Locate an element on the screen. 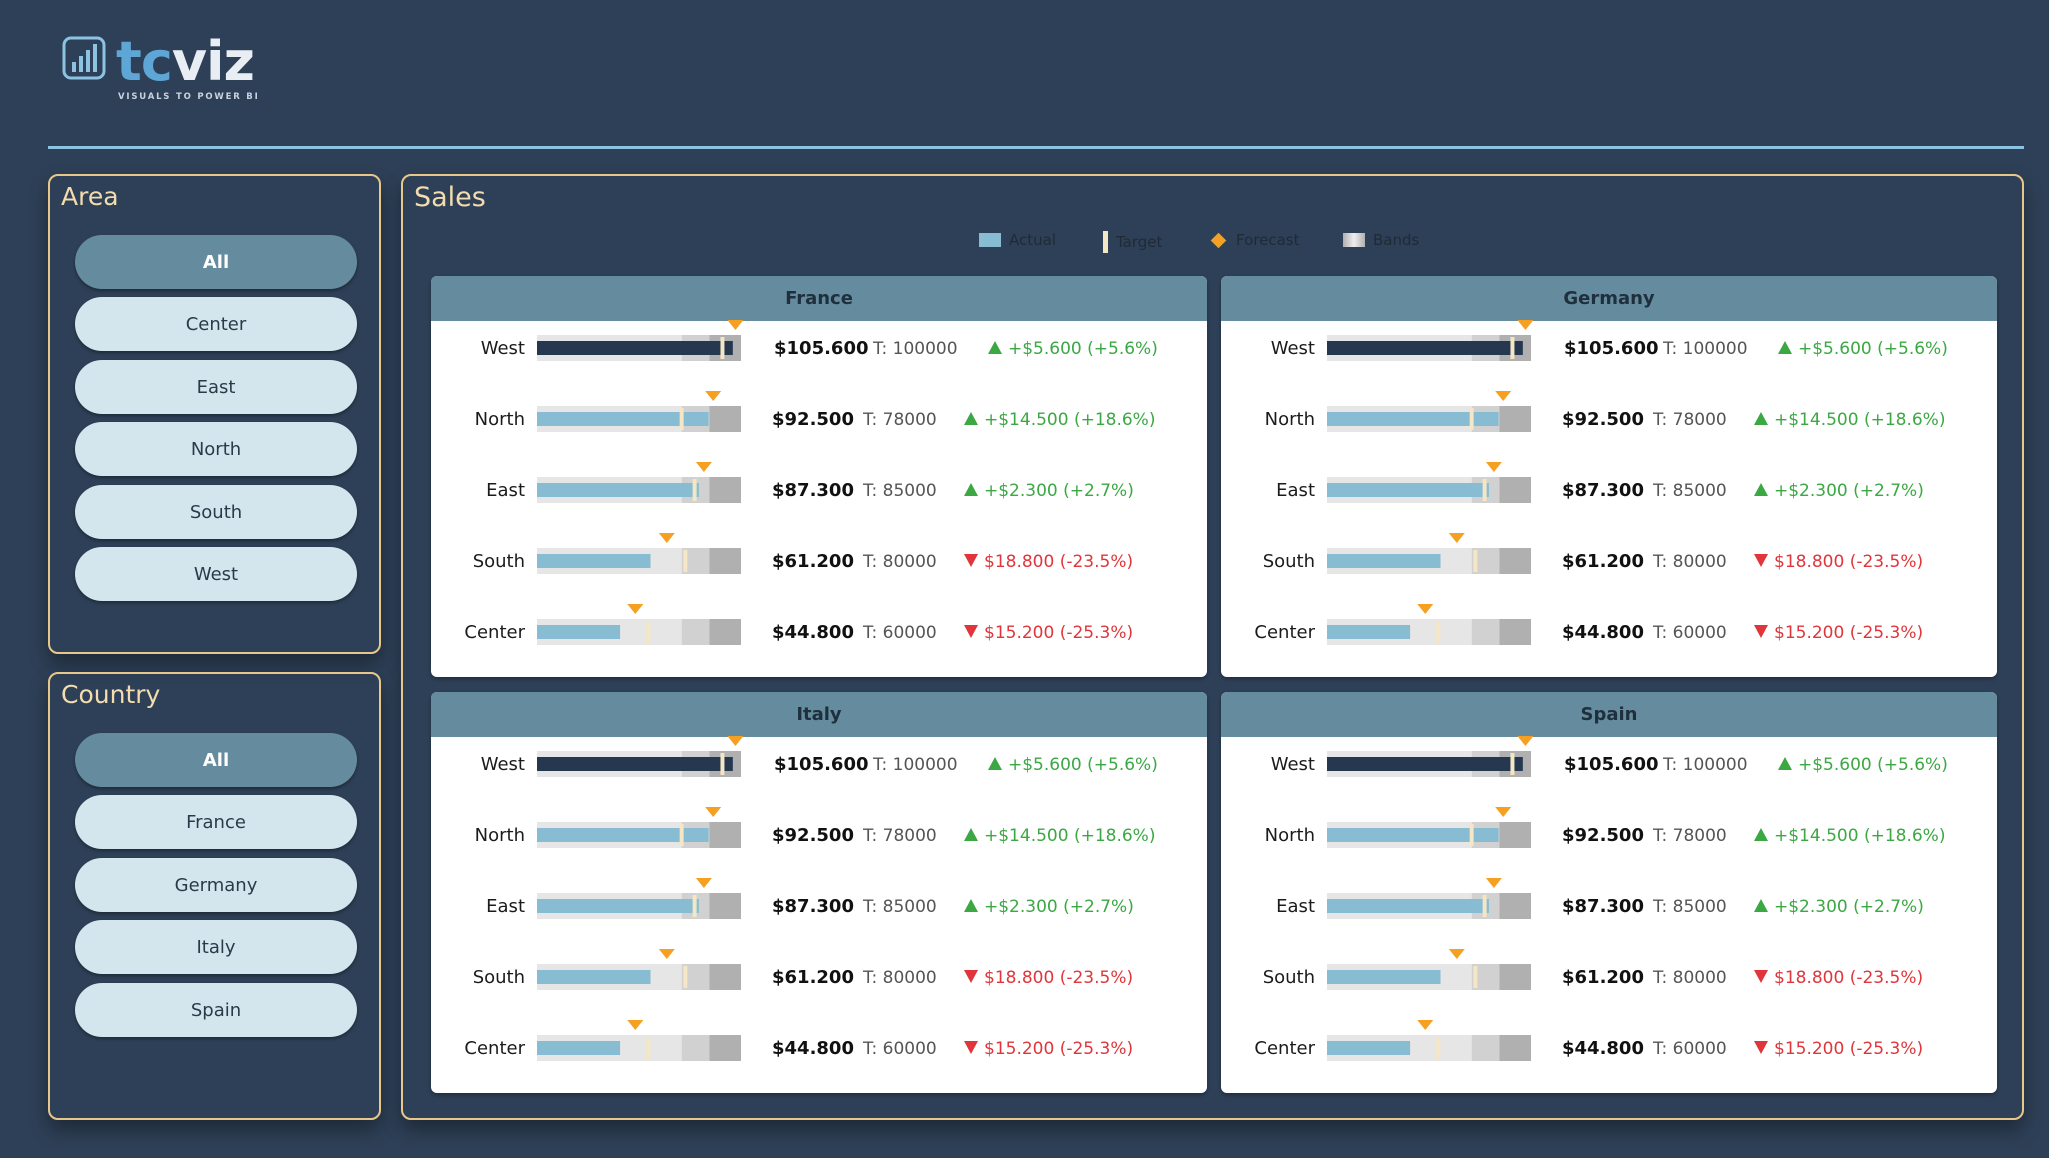 Image resolution: width=2049 pixels, height=1158 pixels. area-slicer-item-label: All is located at coordinates (216, 262).